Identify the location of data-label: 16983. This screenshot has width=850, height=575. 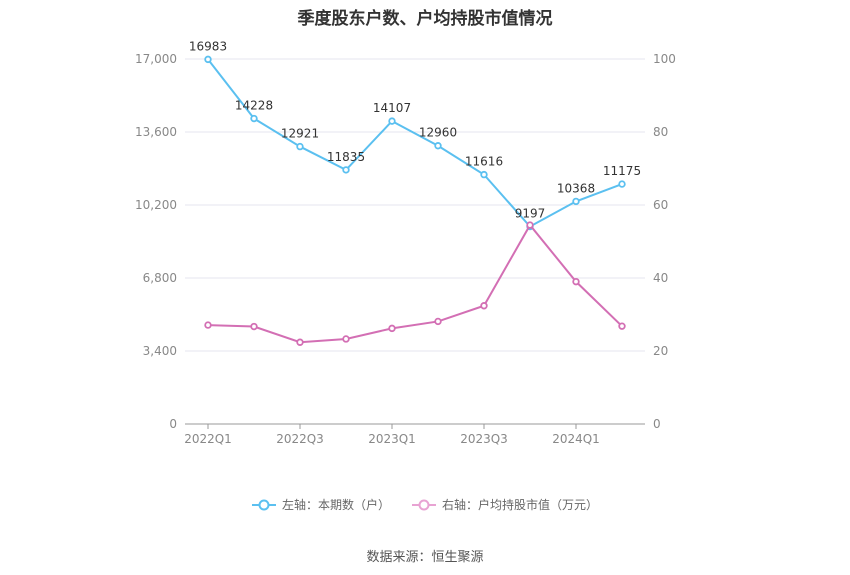
(208, 46).